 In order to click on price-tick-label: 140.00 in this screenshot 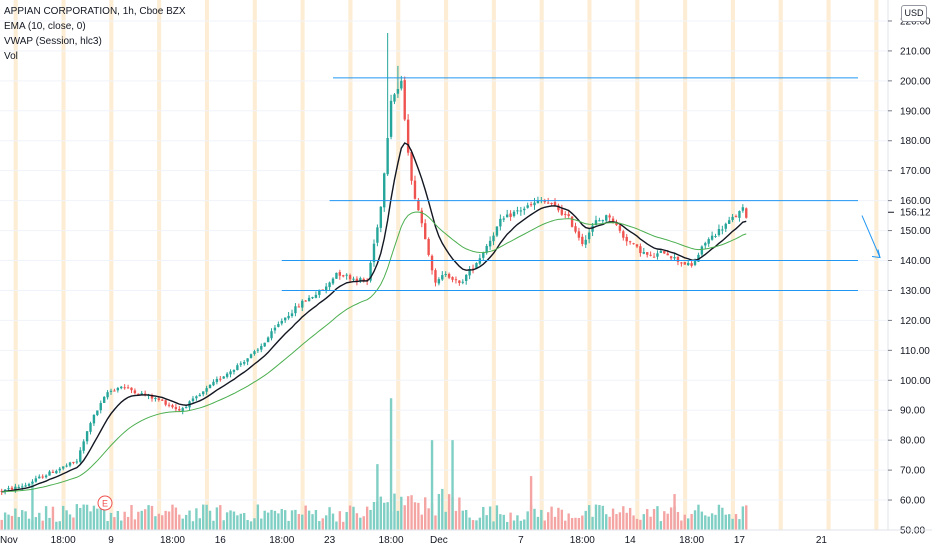, I will do `click(915, 261)`.